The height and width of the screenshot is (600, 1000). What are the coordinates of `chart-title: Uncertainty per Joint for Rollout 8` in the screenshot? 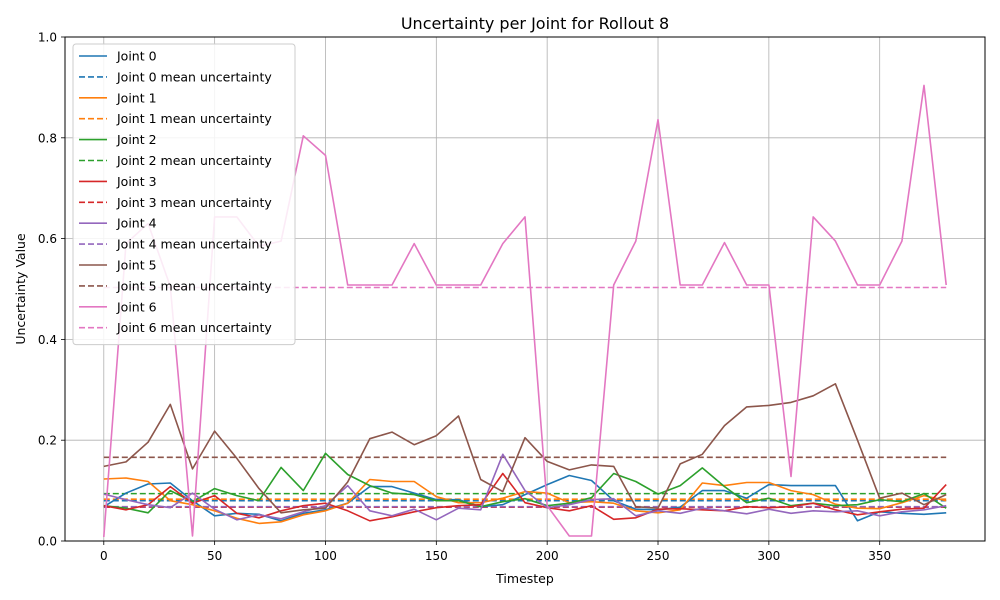 It's located at (535, 23).